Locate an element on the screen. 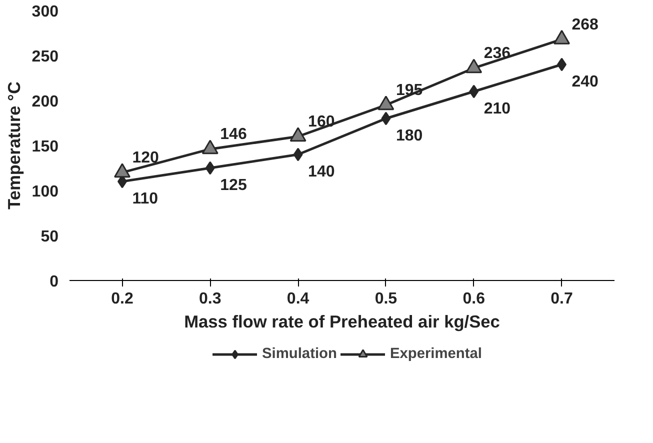  data-label: 125 is located at coordinates (233, 185).